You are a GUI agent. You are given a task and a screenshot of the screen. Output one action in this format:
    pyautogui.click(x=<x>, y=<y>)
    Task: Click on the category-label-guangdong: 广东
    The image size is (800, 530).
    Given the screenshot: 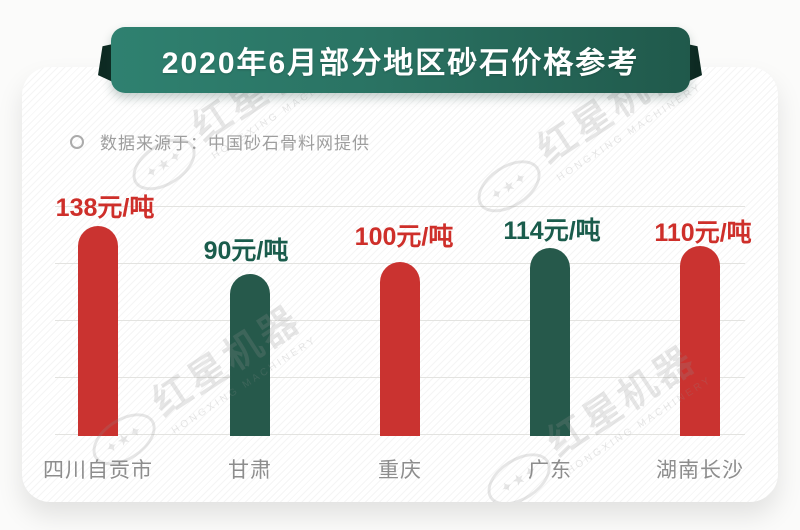 What is the action you would take?
    pyautogui.click(x=550, y=470)
    